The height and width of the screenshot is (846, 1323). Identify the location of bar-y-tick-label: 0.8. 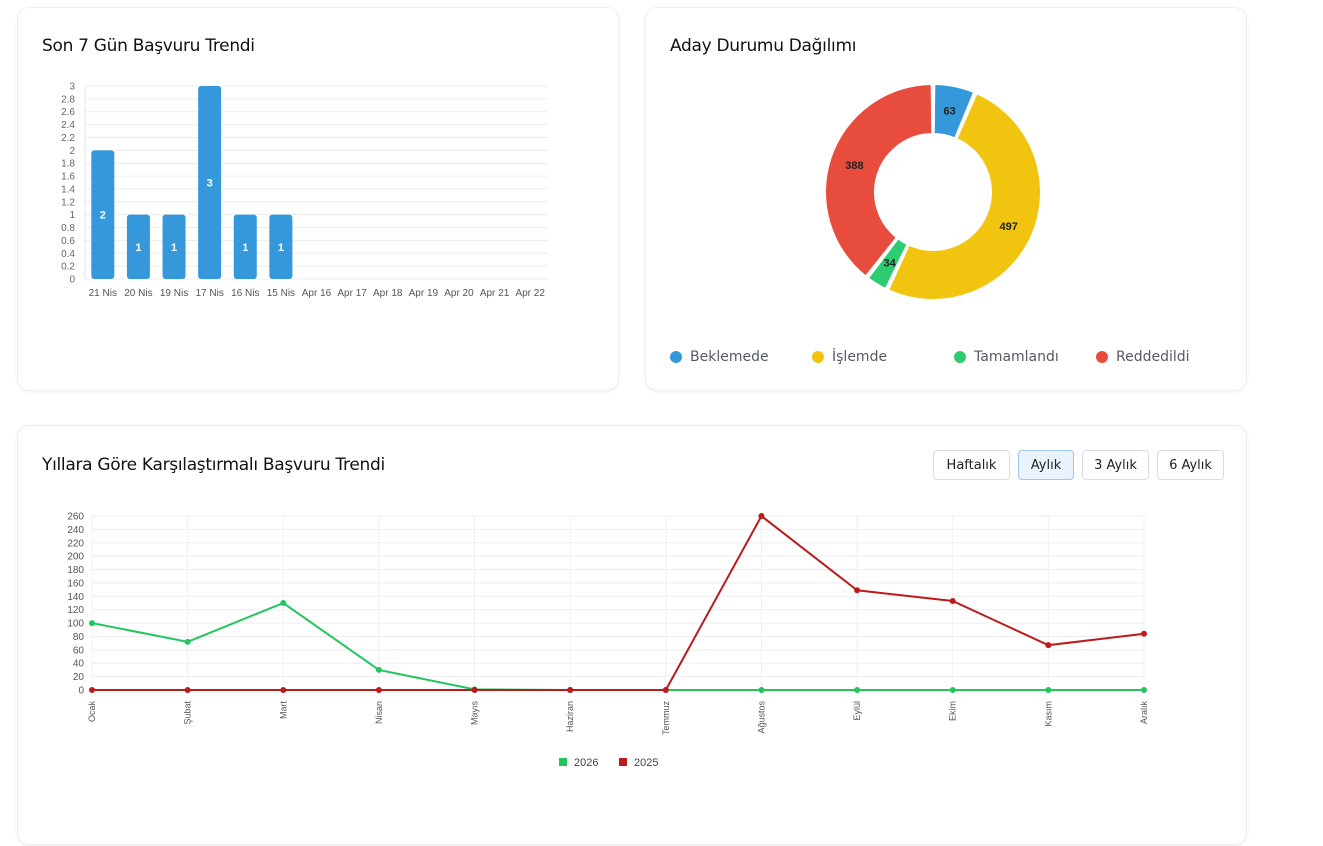
(68, 228).